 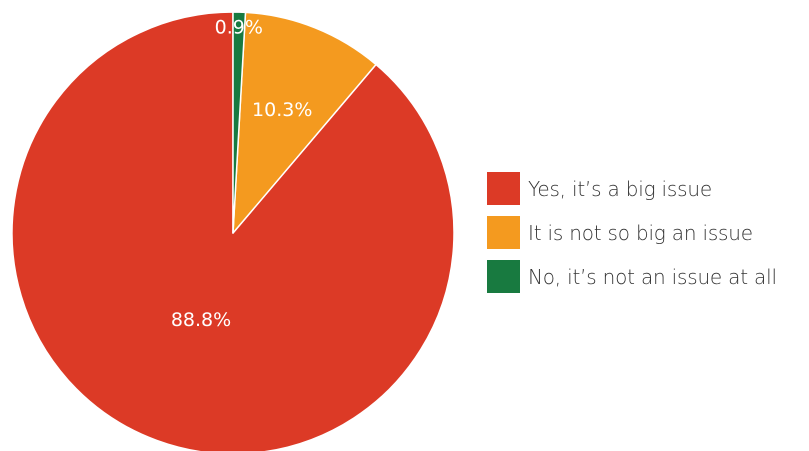 I want to click on legend-swatch-yes-big-issue, so click(x=503, y=188).